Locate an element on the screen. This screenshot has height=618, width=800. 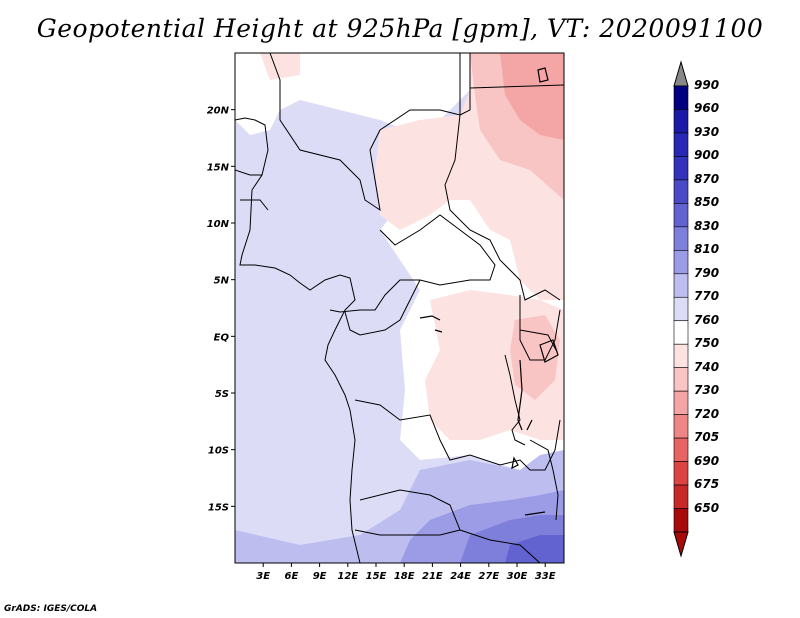
lat-tick-label: 5S is located at coordinates (222, 394).